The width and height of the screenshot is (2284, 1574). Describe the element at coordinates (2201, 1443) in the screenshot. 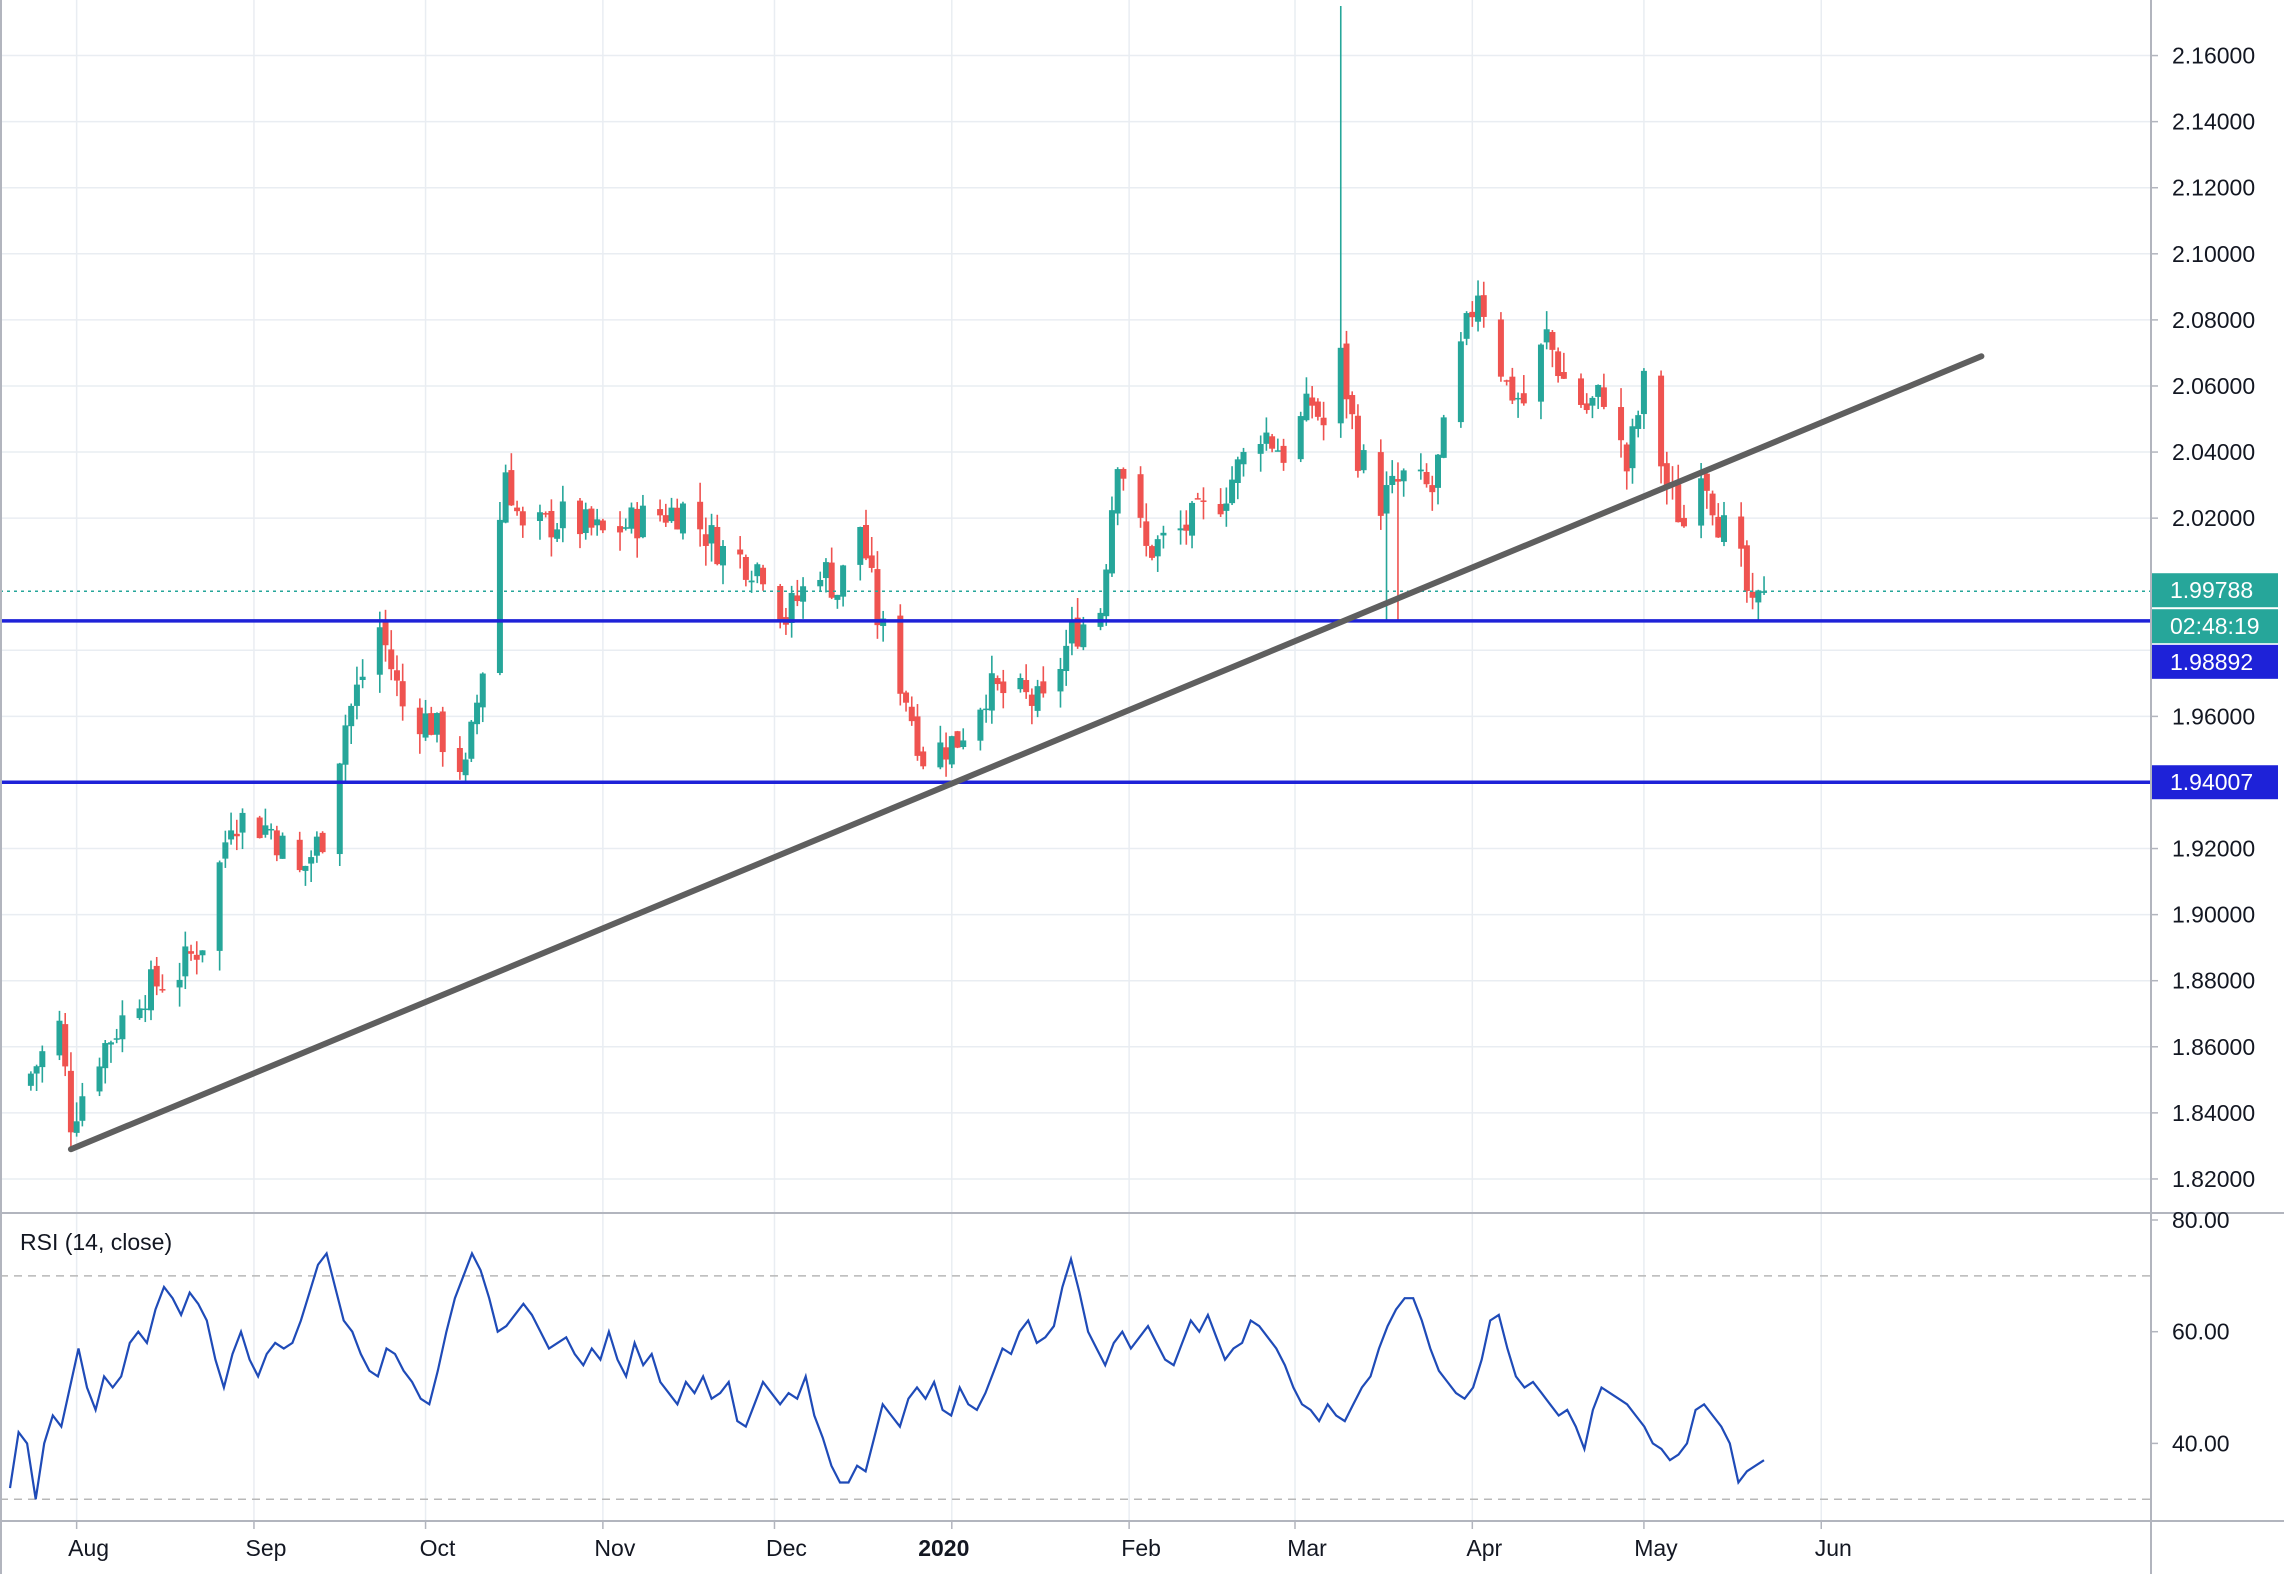

I see `rsi-tick-label: 40.00` at that location.